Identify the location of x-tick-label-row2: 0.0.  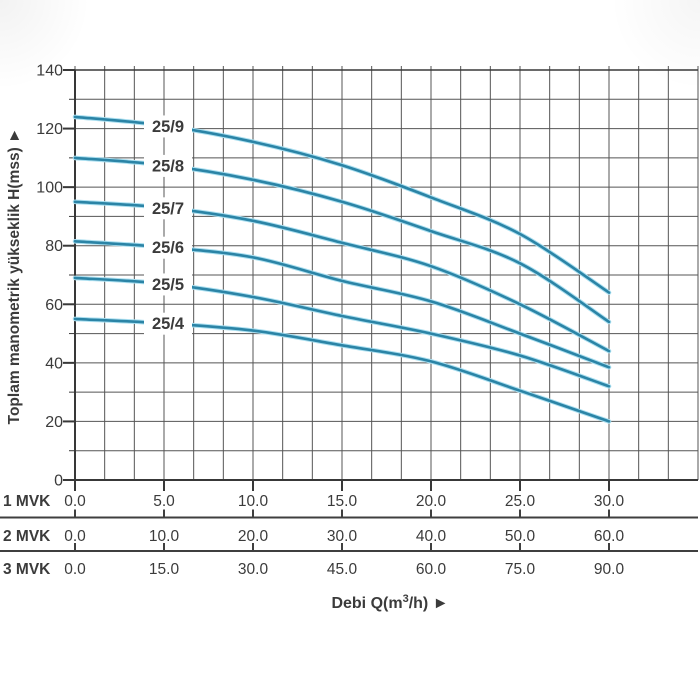
(75, 536).